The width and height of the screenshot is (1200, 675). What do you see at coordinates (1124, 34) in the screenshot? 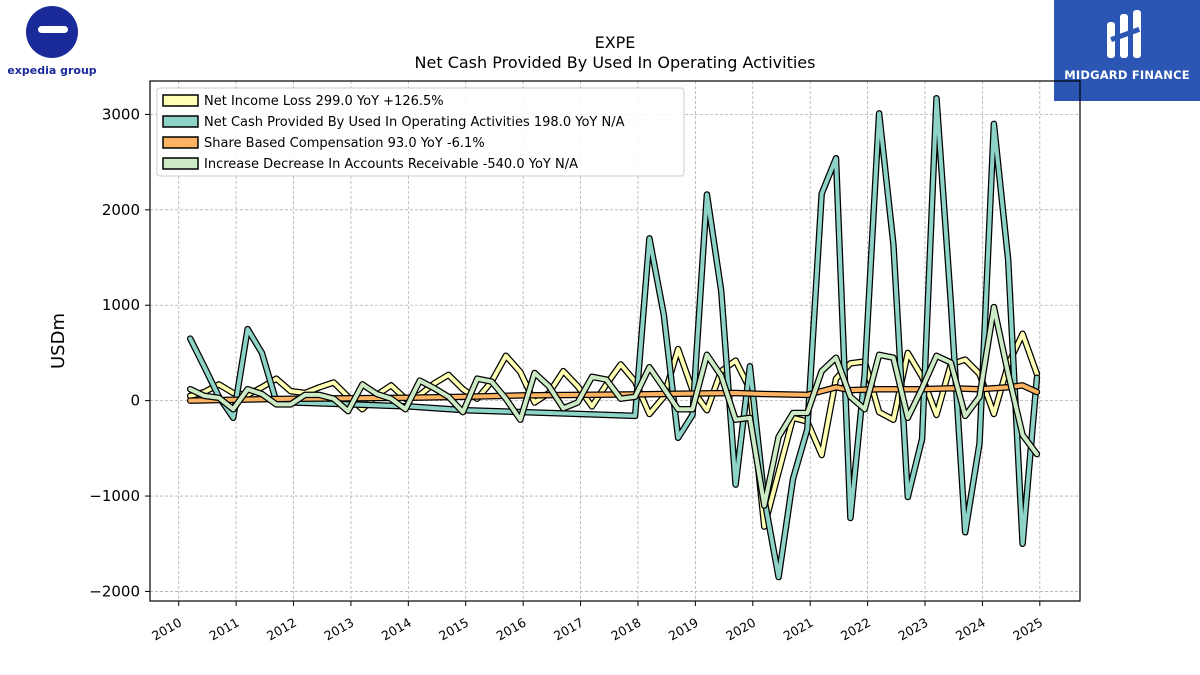
I see `midgard-m-icon` at bounding box center [1124, 34].